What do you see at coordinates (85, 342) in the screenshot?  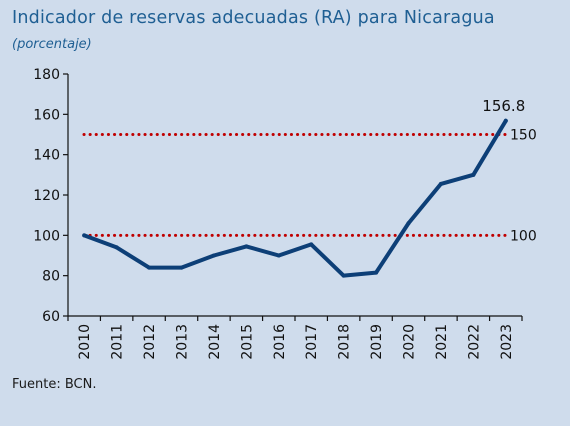 I see `x-tick-label: 2010` at bounding box center [85, 342].